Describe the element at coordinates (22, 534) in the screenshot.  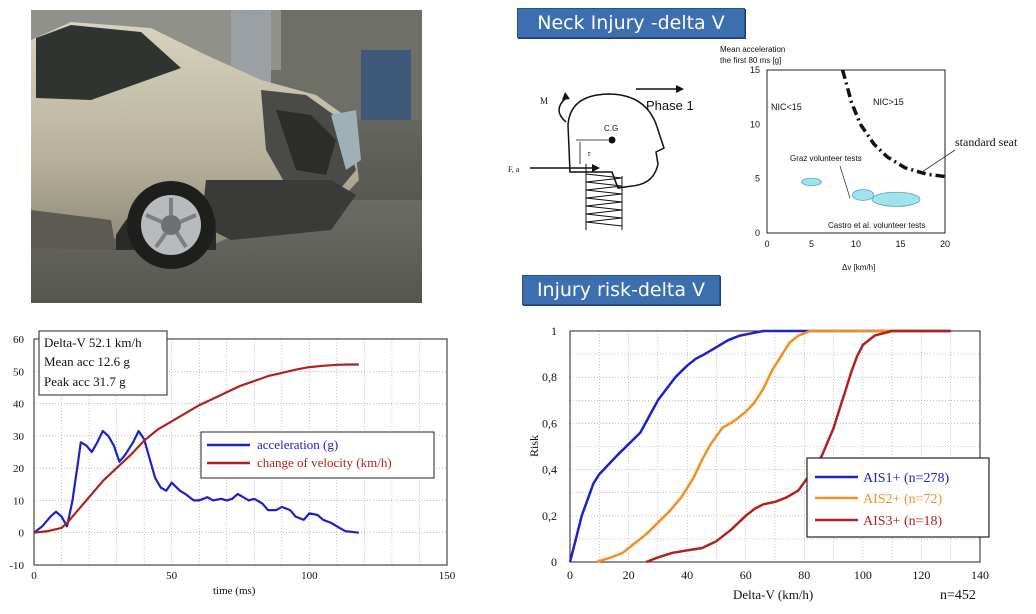
I see `acc-ytick-1: 0` at that location.